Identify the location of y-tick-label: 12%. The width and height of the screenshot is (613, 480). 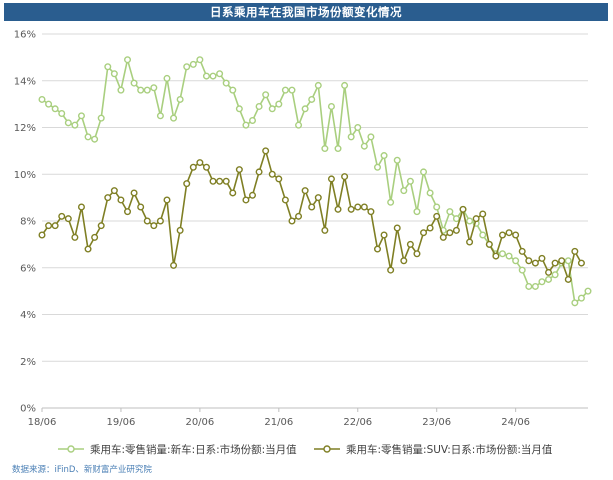
(25, 128).